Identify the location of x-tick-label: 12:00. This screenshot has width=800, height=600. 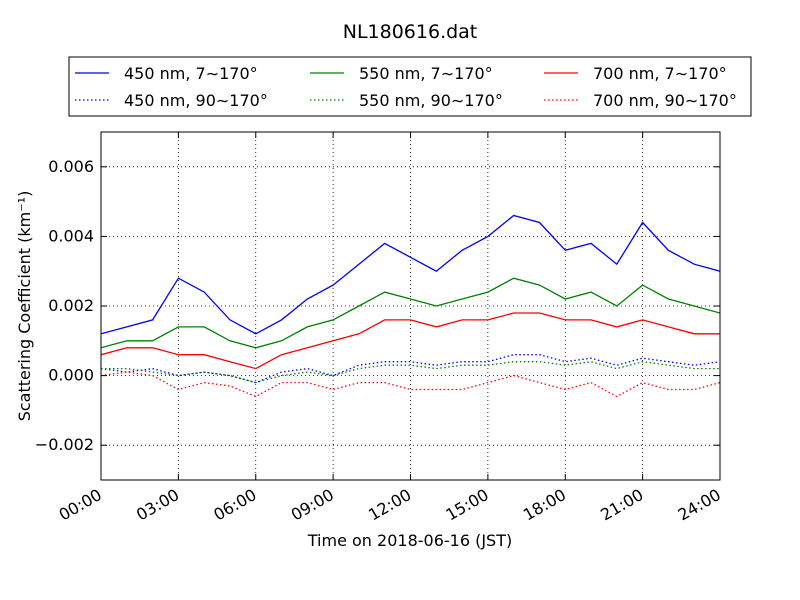
(389, 505).